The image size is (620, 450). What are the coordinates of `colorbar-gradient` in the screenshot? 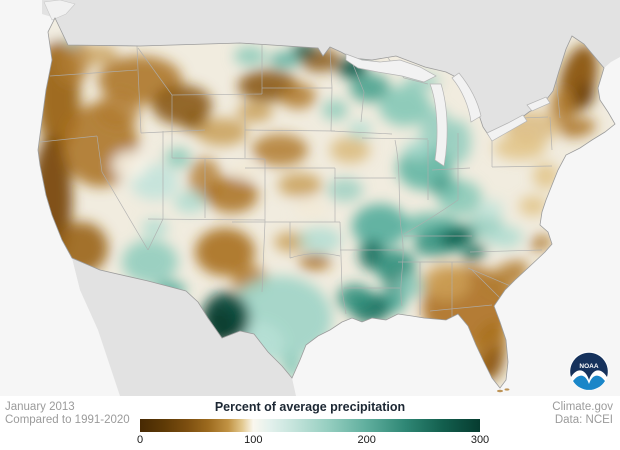 It's located at (310, 425).